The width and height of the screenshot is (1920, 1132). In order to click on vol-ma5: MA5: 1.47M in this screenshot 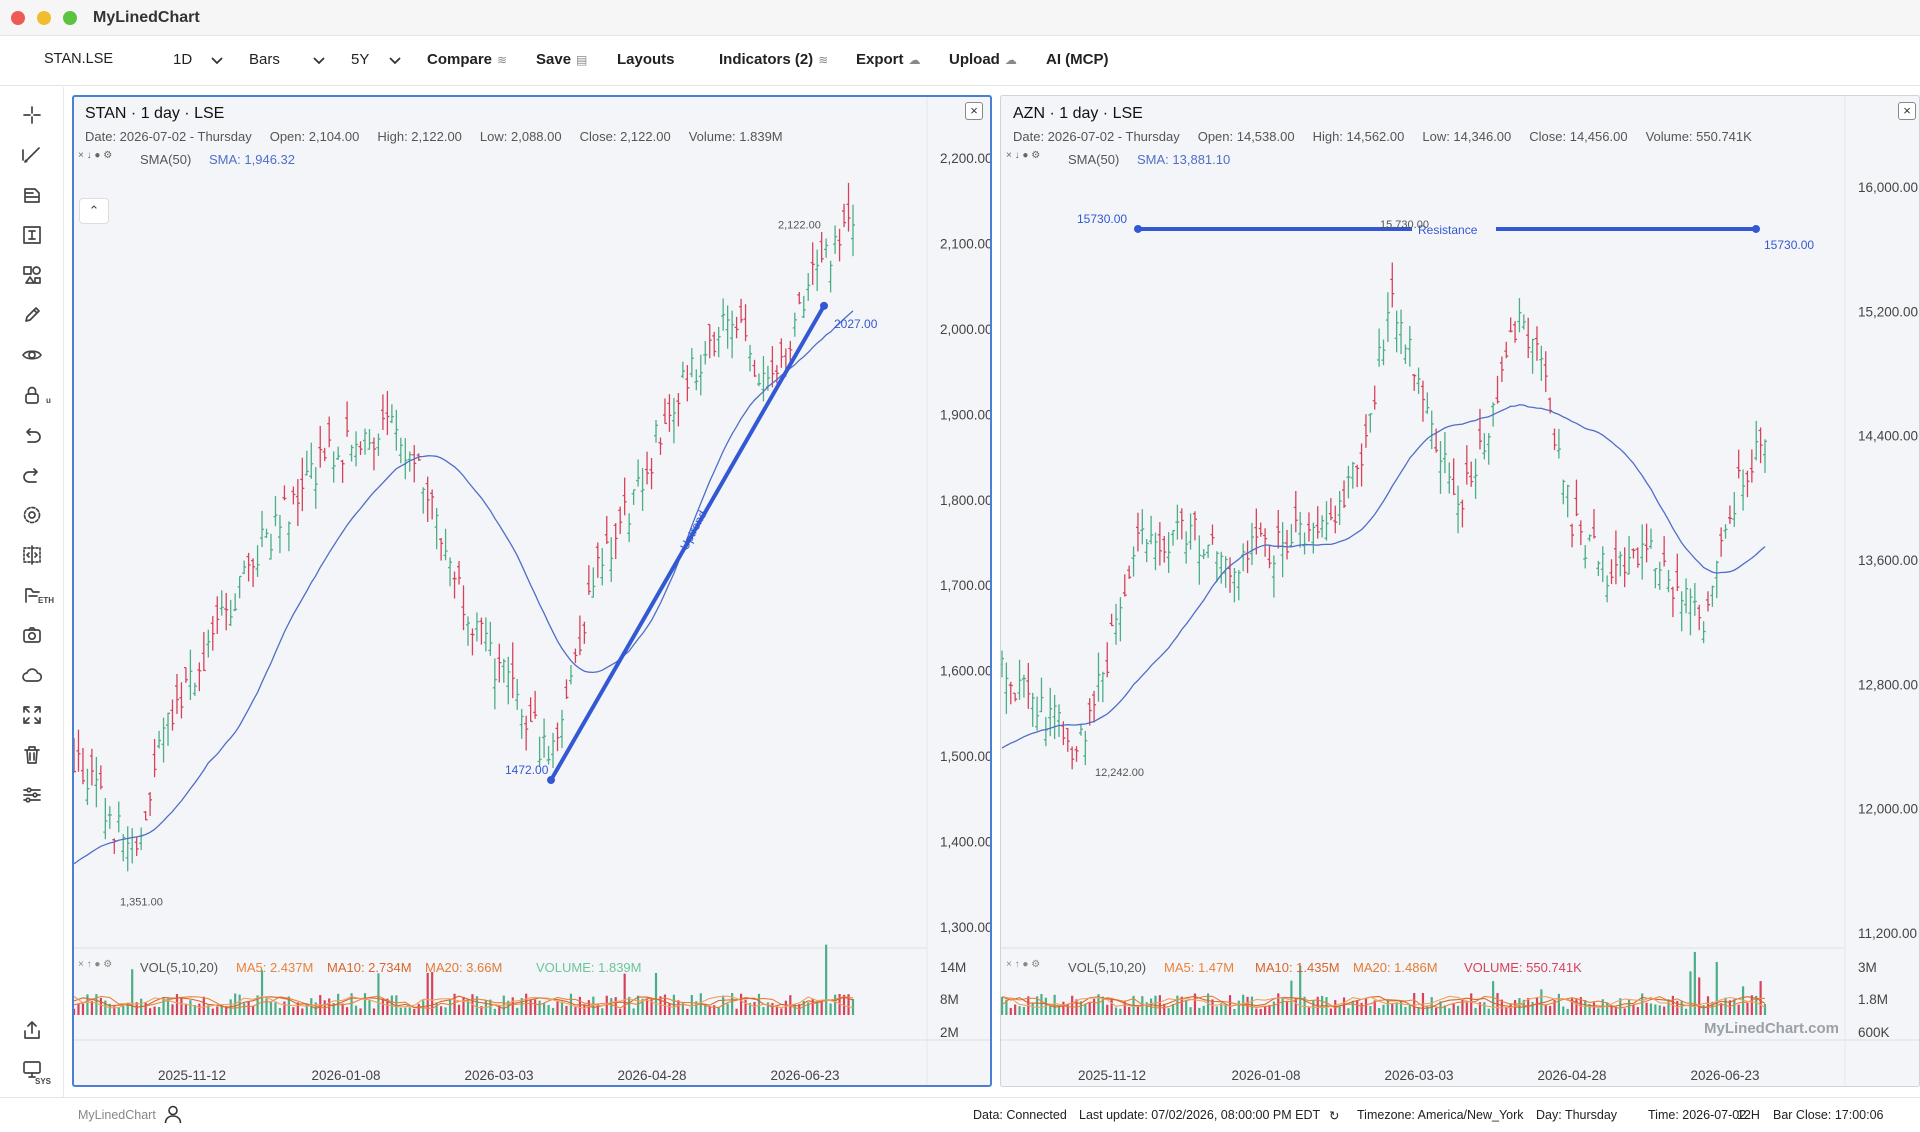, I will do `click(1199, 967)`.